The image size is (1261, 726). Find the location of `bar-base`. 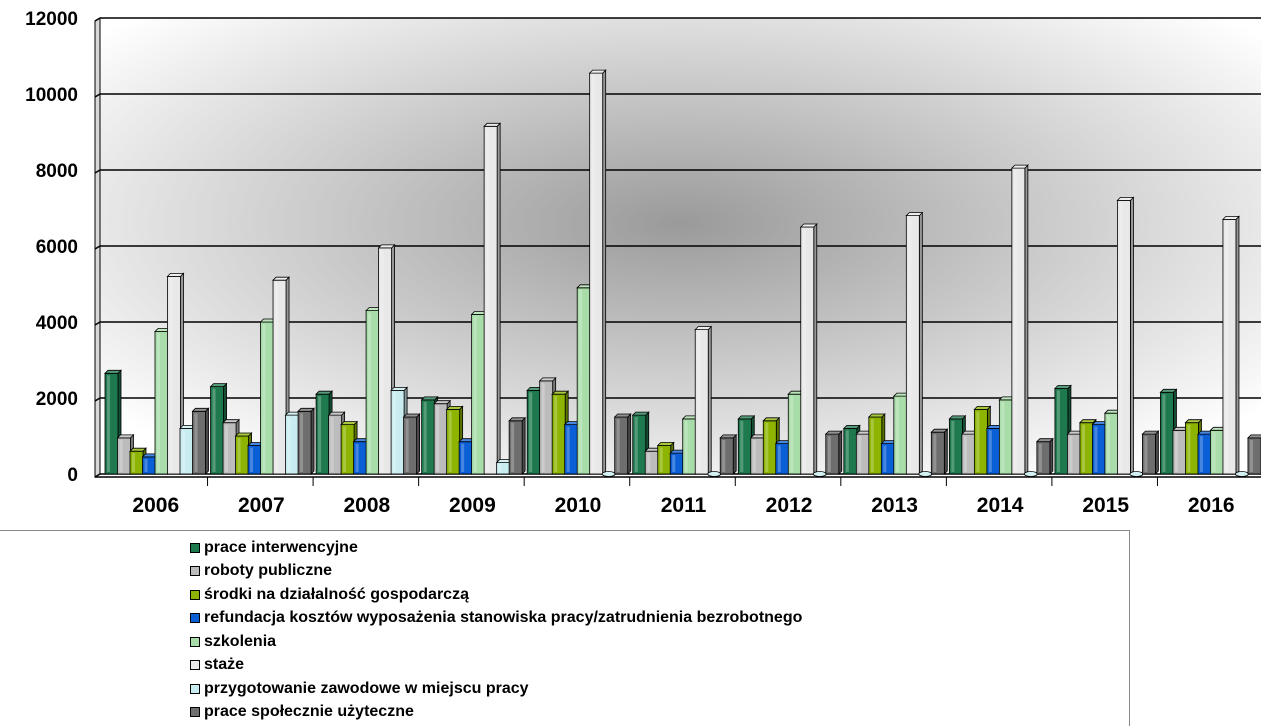

bar-base is located at coordinates (1242, 474).